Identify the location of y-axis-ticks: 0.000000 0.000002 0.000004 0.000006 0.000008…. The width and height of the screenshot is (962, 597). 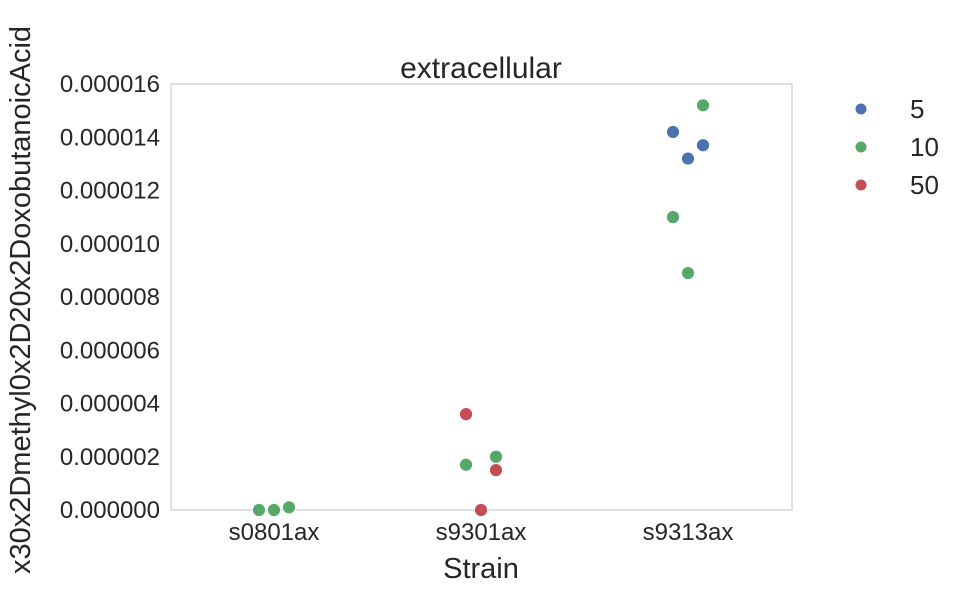
(110, 297).